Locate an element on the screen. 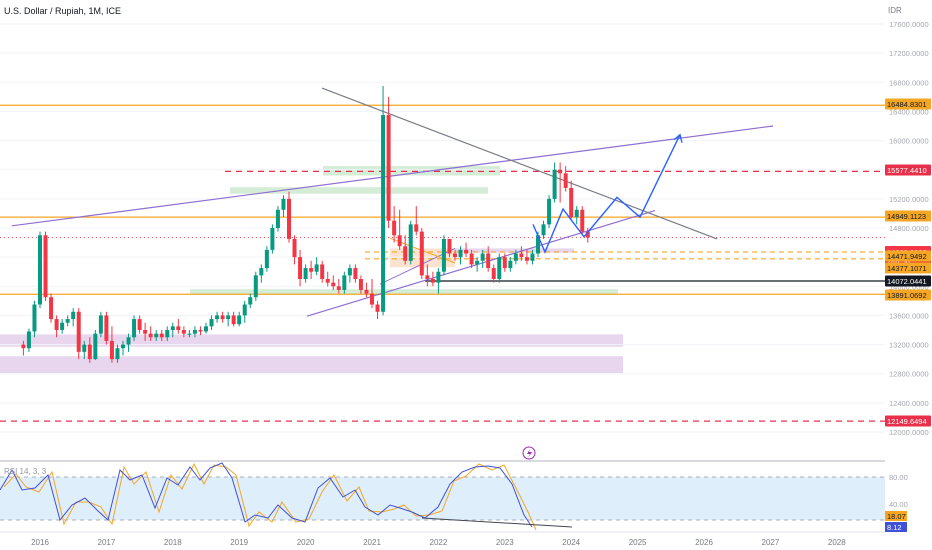  rsi-k-badge: 8.12 is located at coordinates (896, 527).